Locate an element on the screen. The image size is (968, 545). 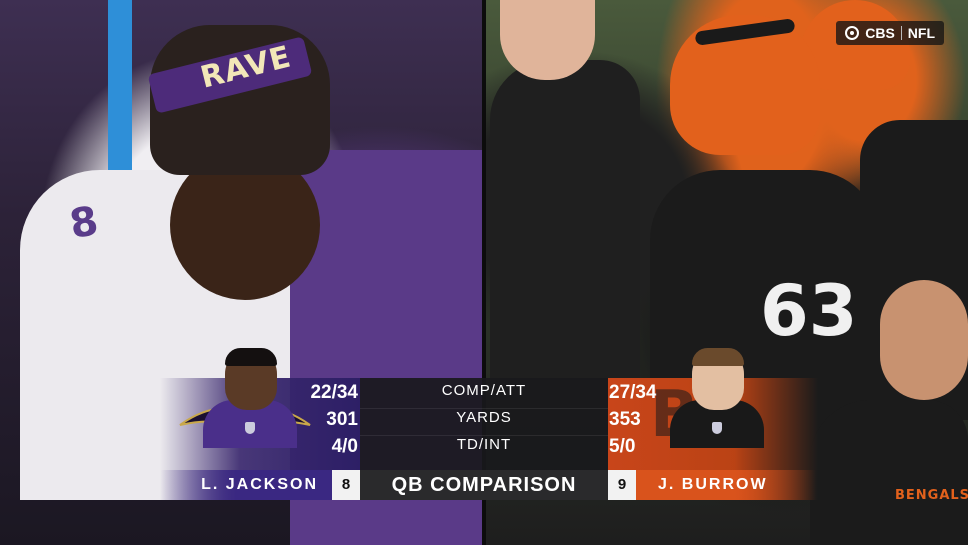
stat-row-yards: 301 YARDS 353 is located at coordinates (484, 422).